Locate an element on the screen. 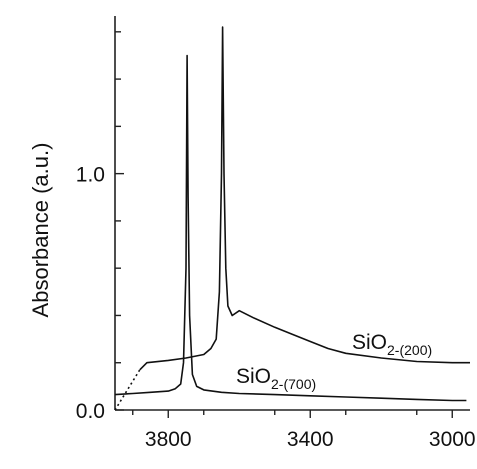 The image size is (477, 469). series-label-200: SiO2-(200) is located at coordinates (392, 344).